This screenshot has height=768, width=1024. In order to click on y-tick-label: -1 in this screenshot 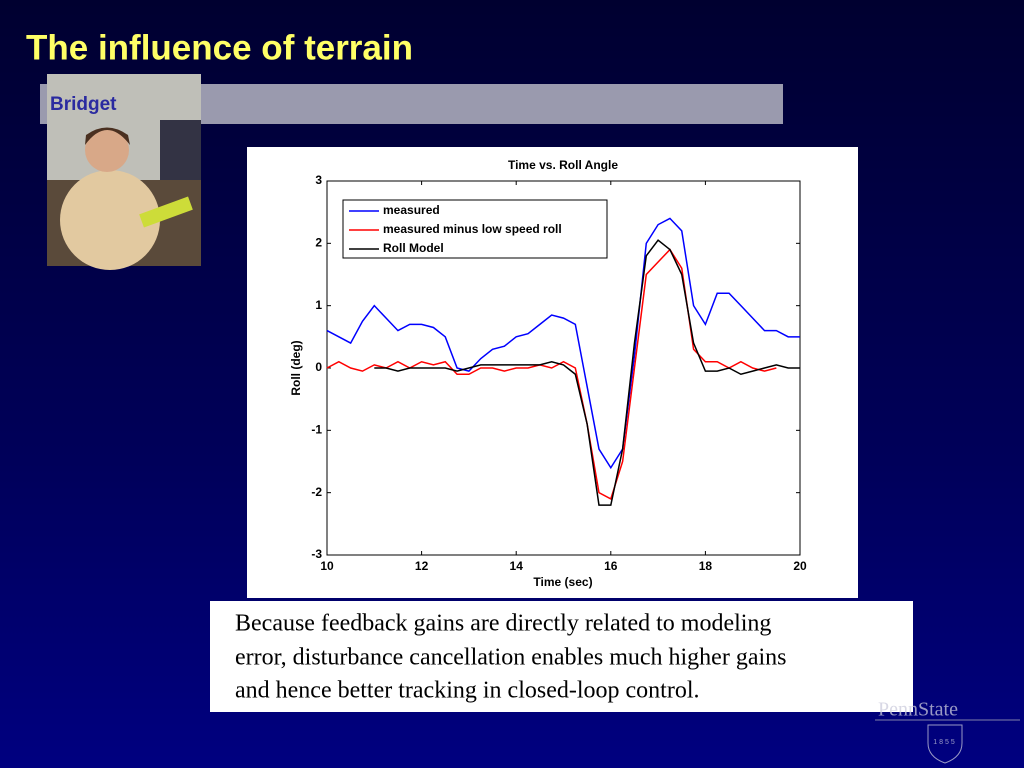, I will do `click(316, 430)`.